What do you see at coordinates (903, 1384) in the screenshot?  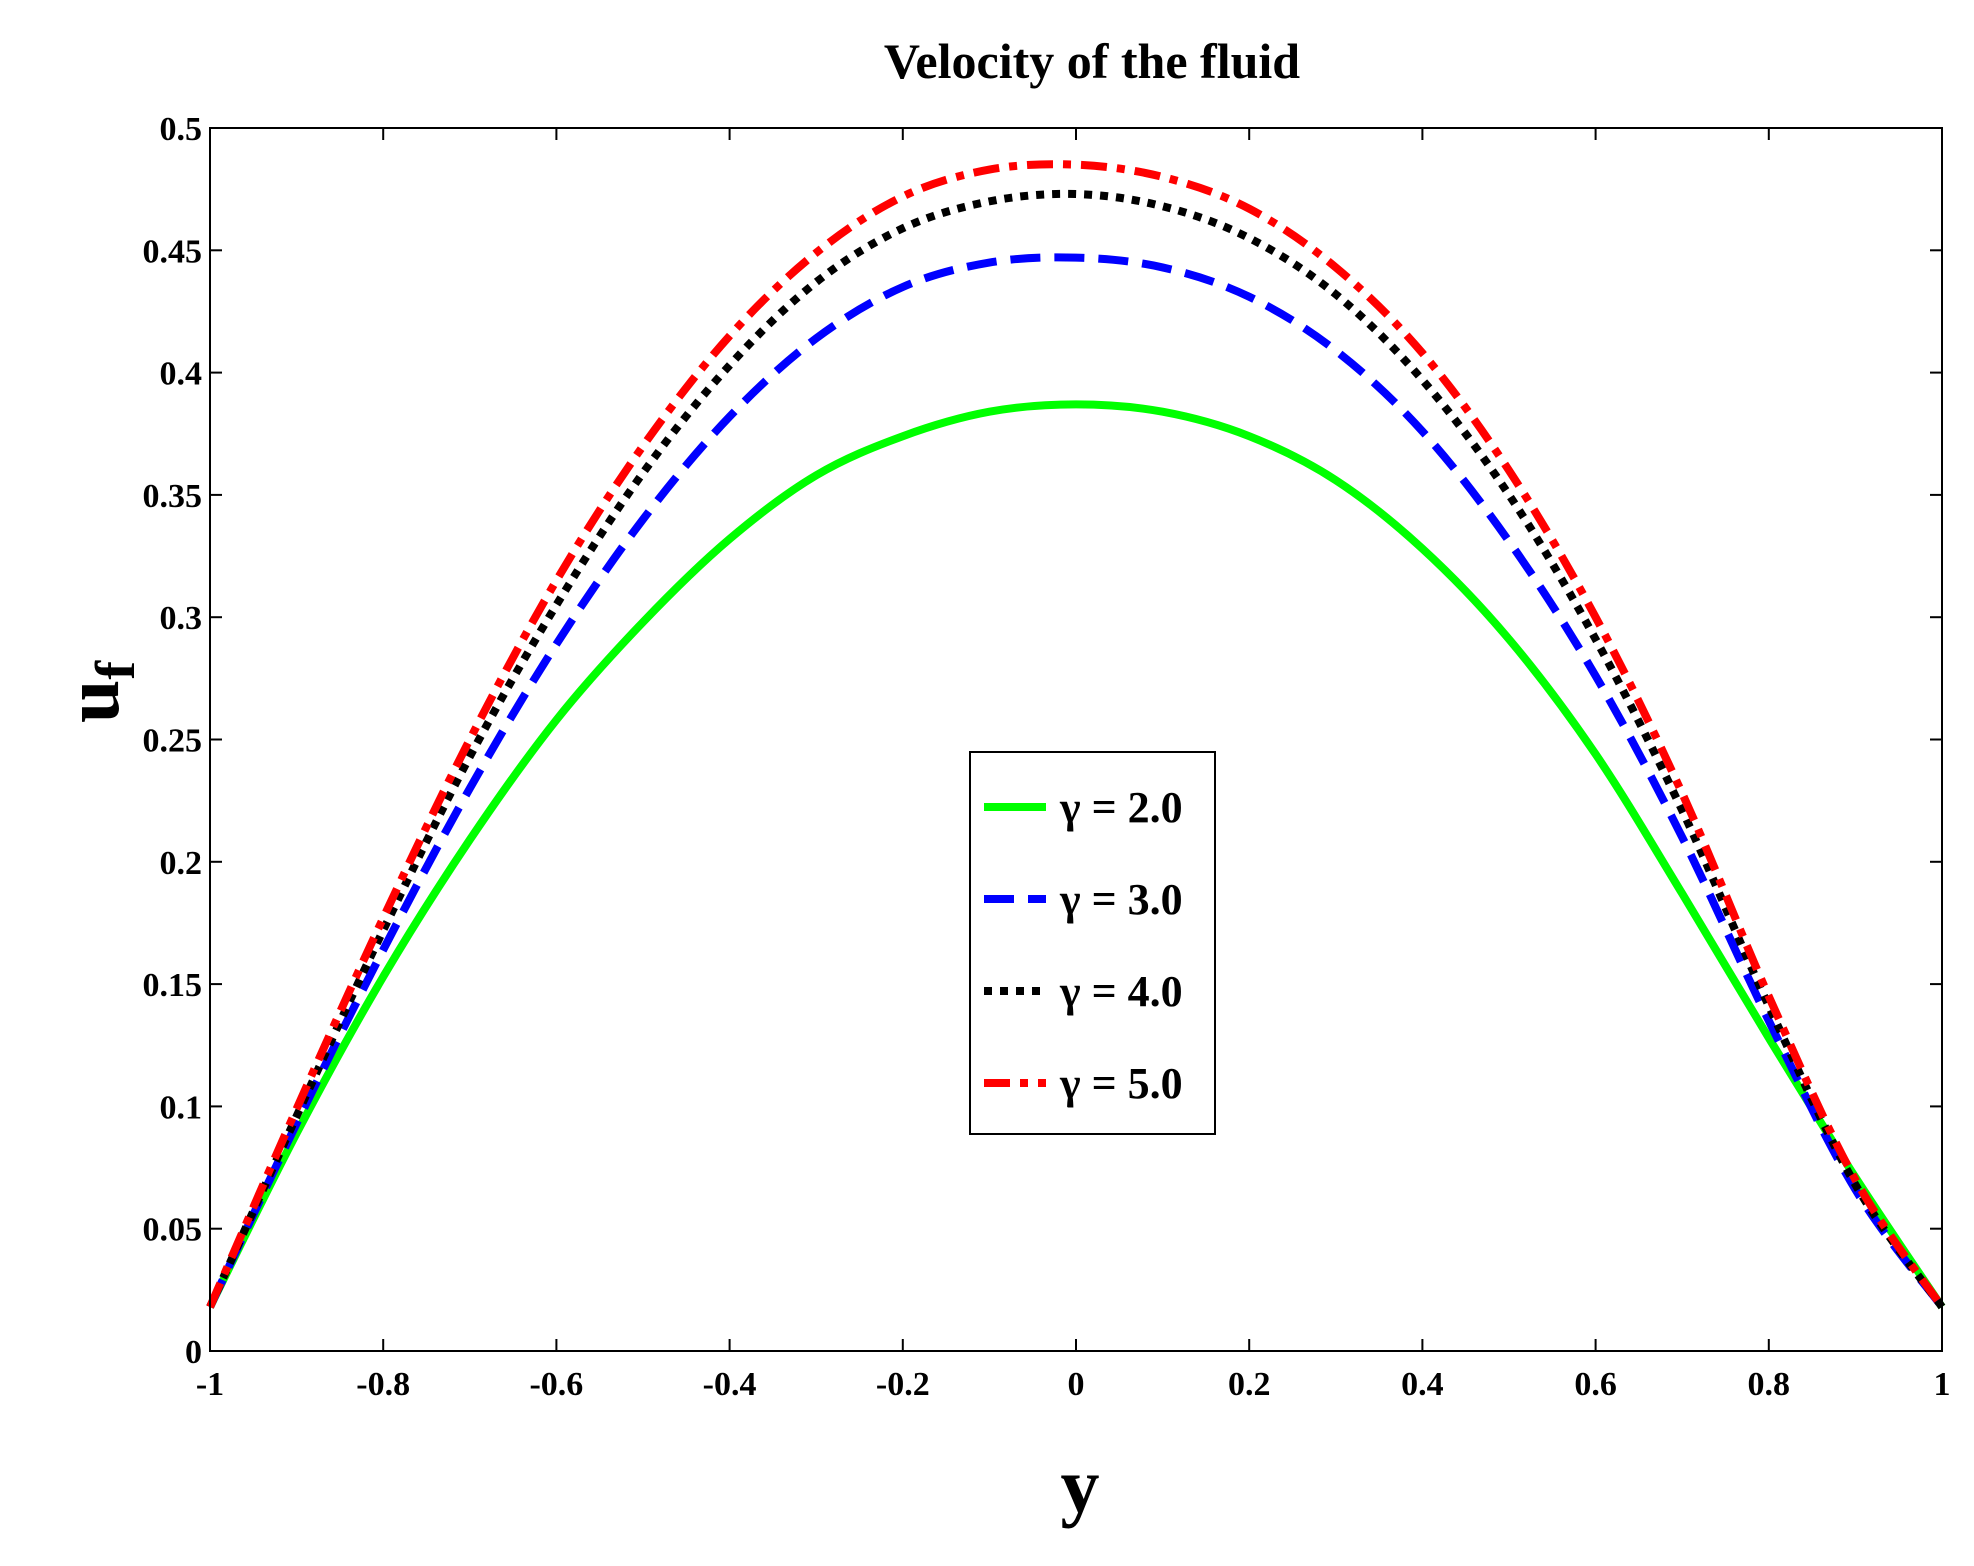 I see `x-tick-label: -0.2` at bounding box center [903, 1384].